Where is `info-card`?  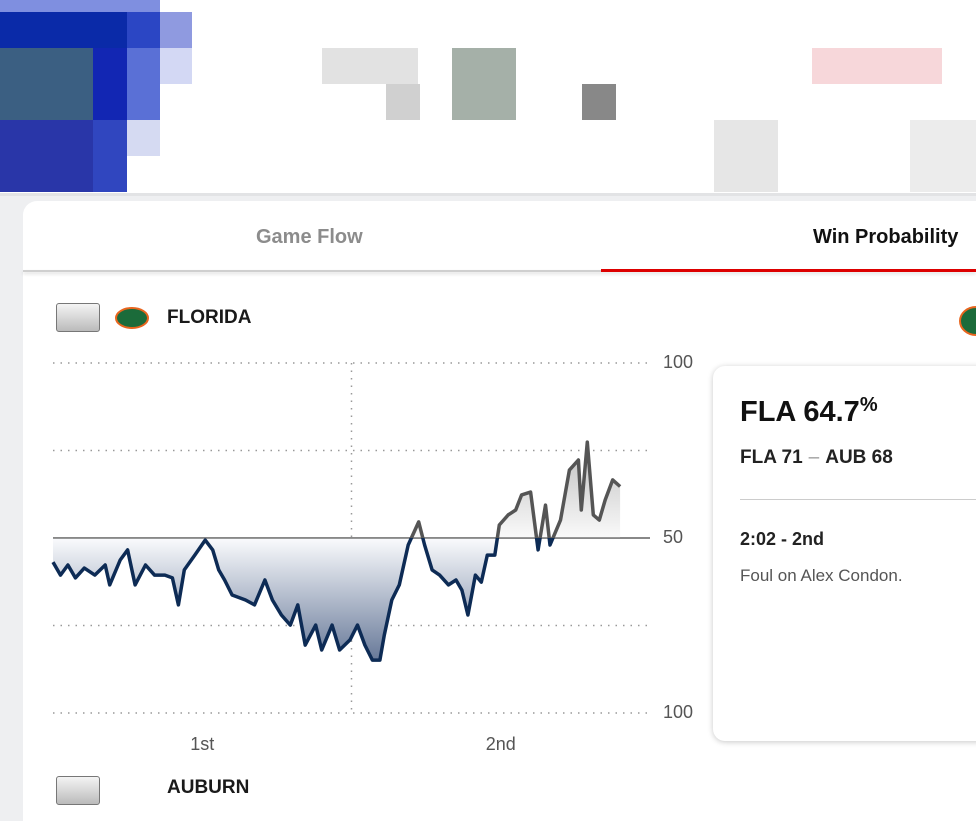 info-card is located at coordinates (844, 553).